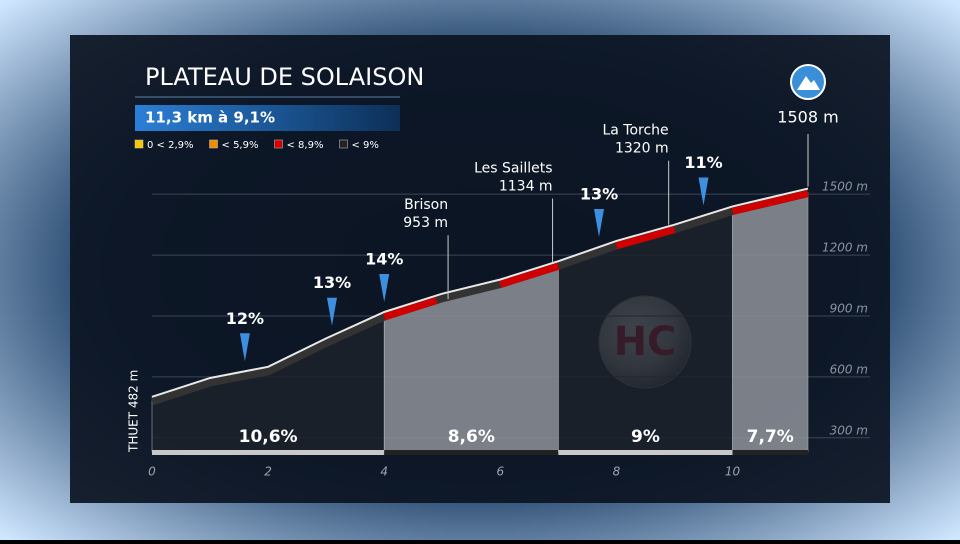 Image resolution: width=960 pixels, height=544 pixels. What do you see at coordinates (770, 322) in the screenshot?
I see `section-area` at bounding box center [770, 322].